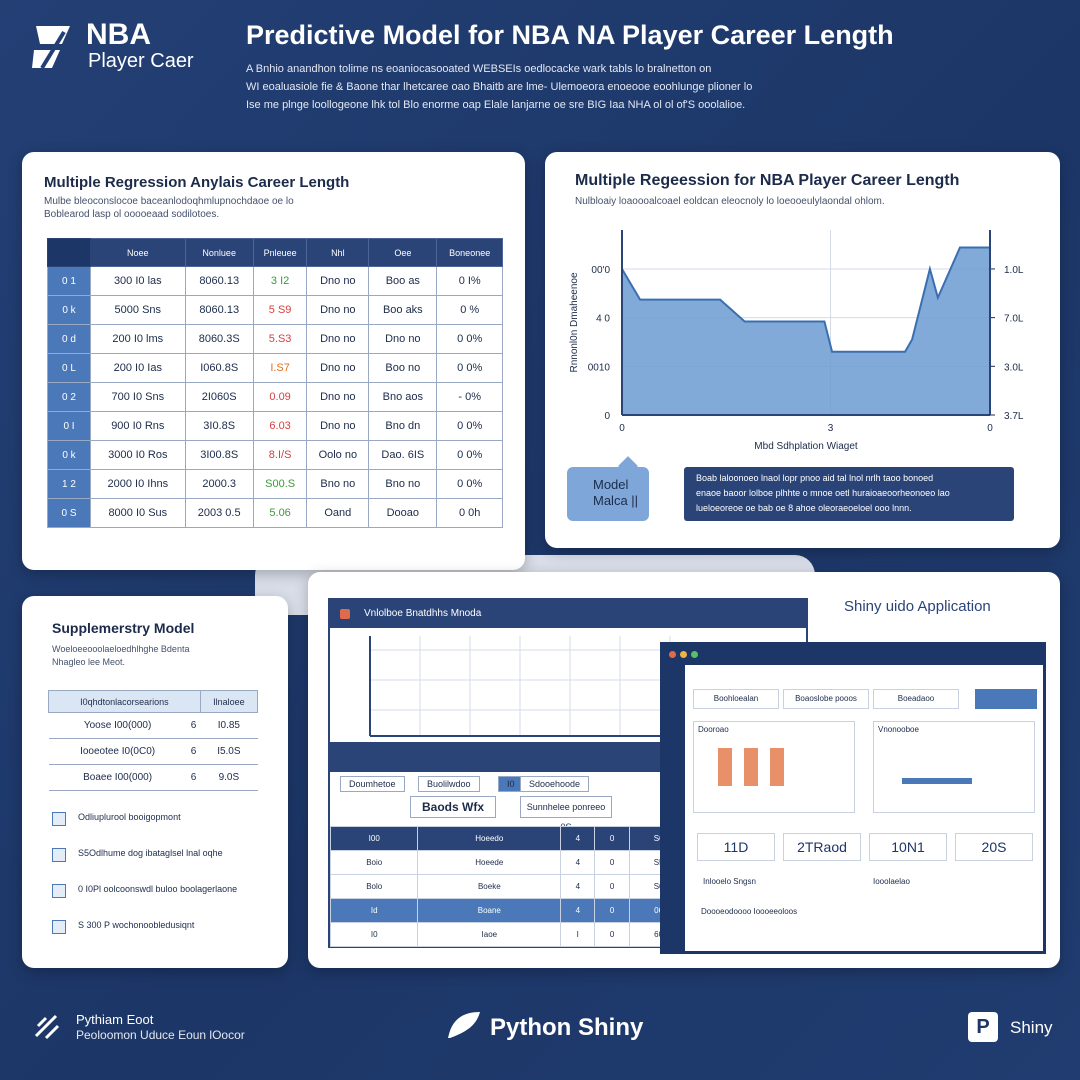 This screenshot has height=1080, width=1080. What do you see at coordinates (89, 662) in the screenshot?
I see `panel-description: Nhagleo lee Meot.` at bounding box center [89, 662].